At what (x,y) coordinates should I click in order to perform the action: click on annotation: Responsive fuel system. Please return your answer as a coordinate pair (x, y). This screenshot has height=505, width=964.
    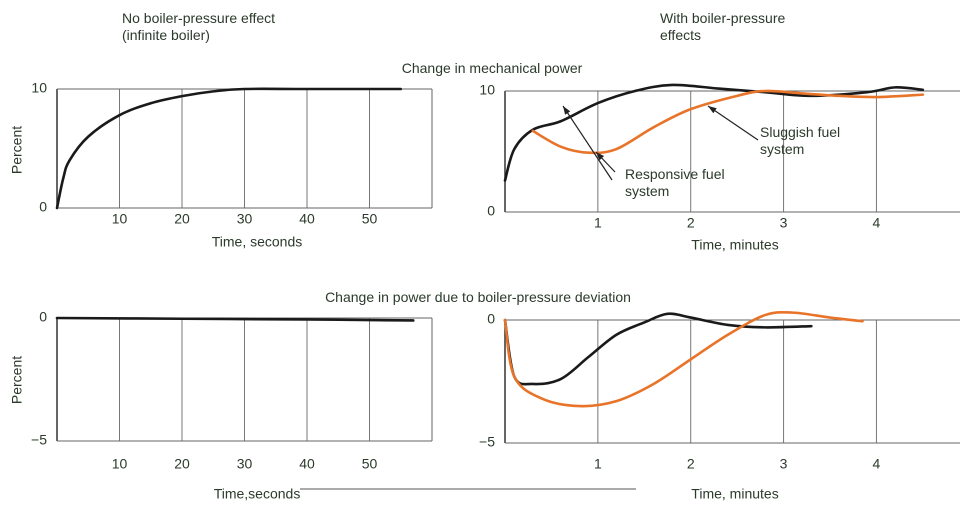
    Looking at the image, I should click on (675, 182).